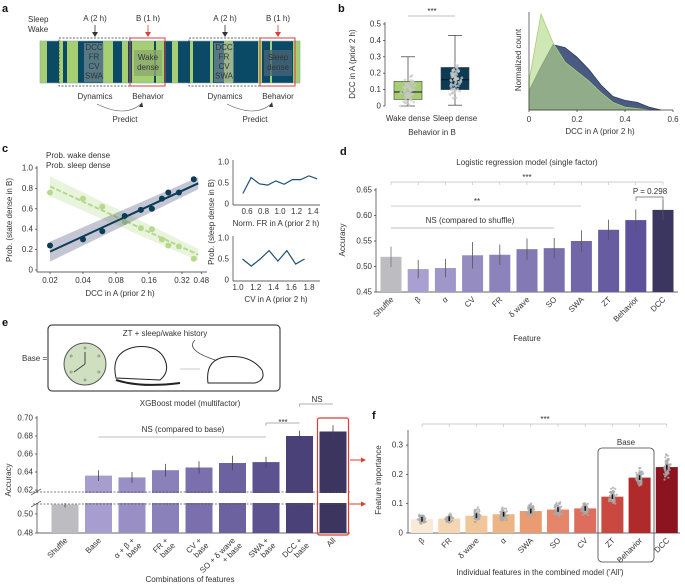  Describe the element at coordinates (249, 107) in the screenshot. I see `predict-arrow` at that location.